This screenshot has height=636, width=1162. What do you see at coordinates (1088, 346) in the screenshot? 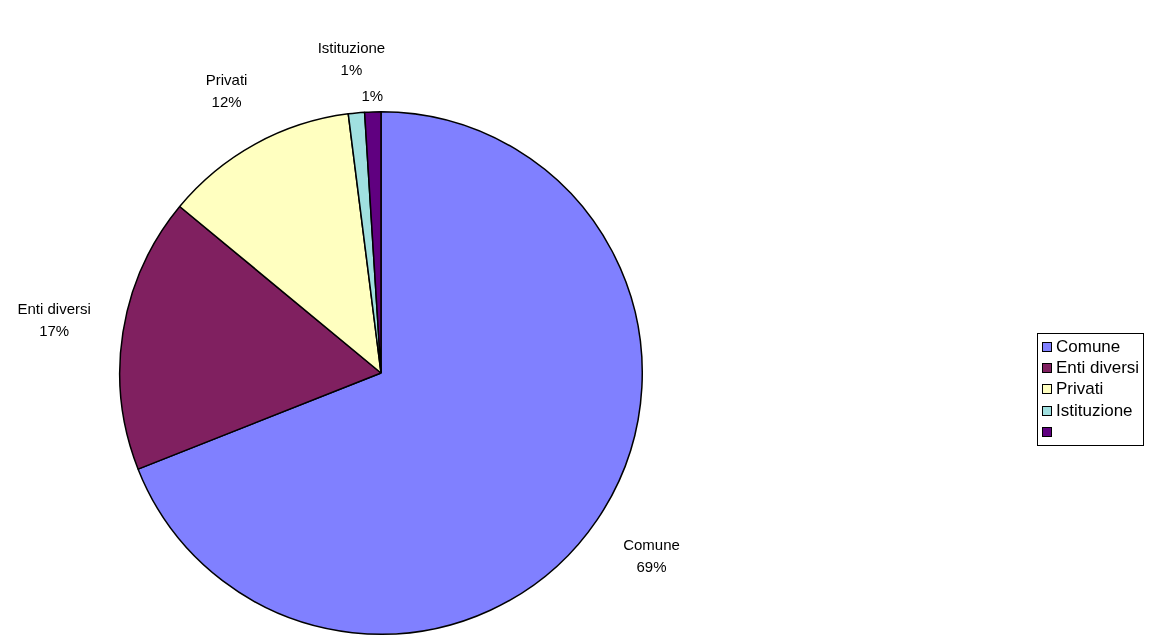
I see `legend-label: Comune` at bounding box center [1088, 346].